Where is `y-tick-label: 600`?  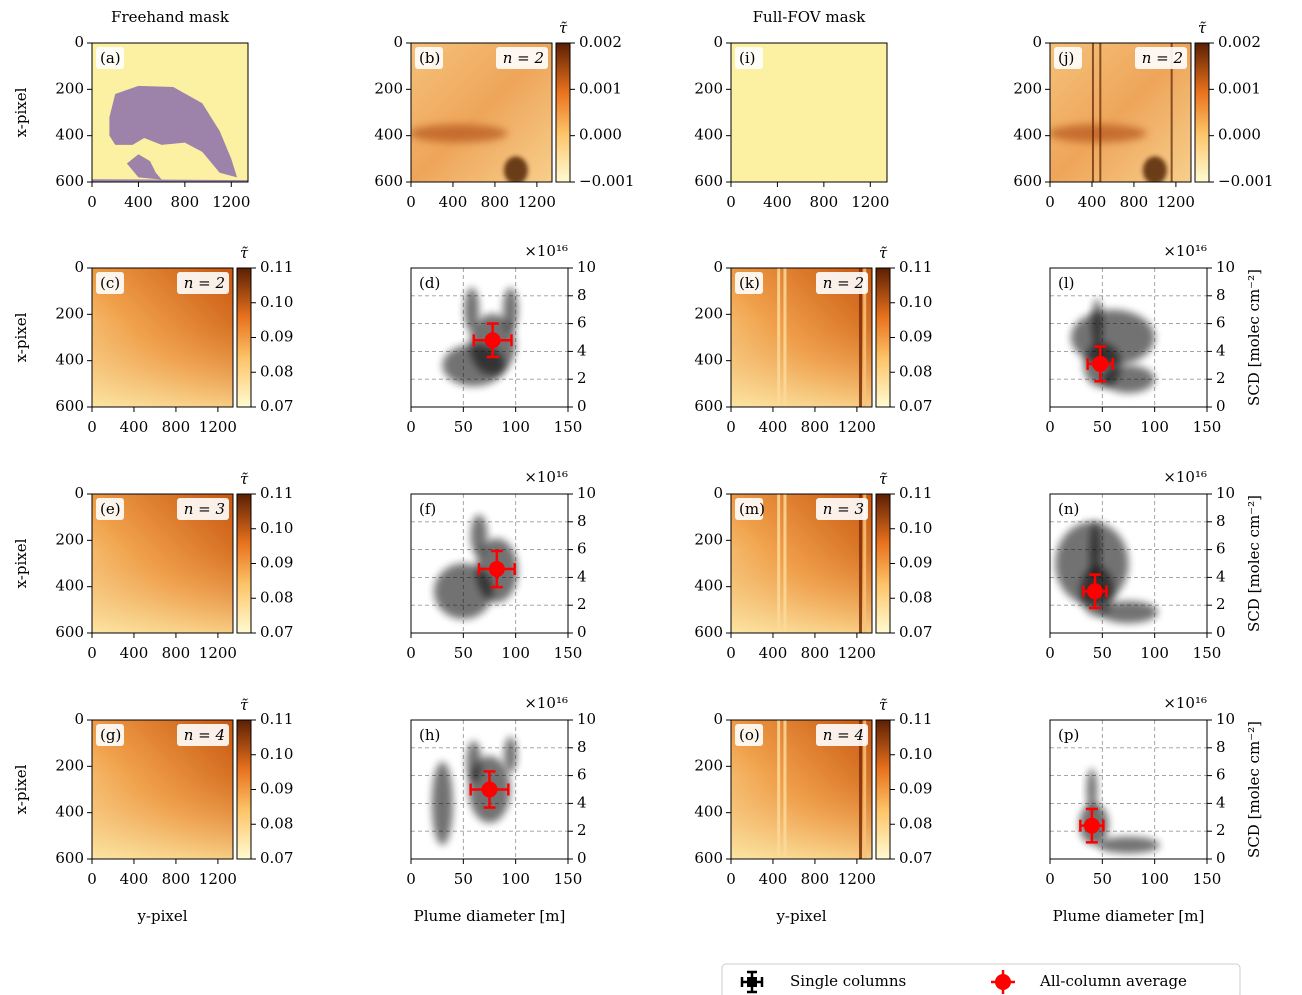
y-tick-label: 600 is located at coordinates (388, 181).